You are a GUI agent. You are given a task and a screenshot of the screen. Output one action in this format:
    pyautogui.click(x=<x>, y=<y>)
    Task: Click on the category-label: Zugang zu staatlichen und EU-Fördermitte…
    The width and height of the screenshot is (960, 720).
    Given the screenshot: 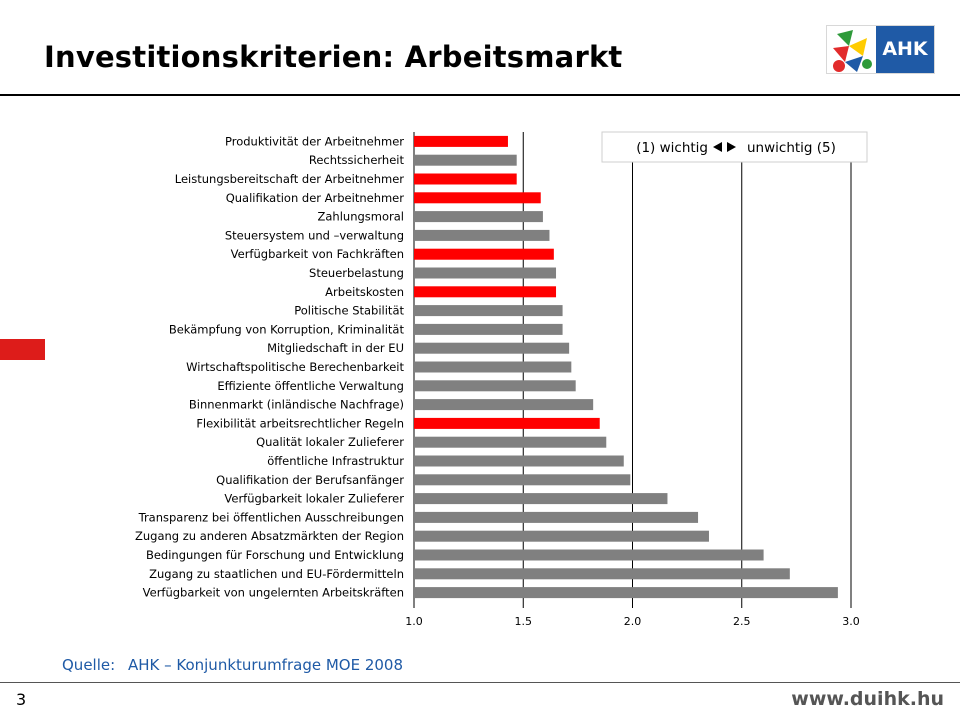 What is the action you would take?
    pyautogui.click(x=276, y=574)
    